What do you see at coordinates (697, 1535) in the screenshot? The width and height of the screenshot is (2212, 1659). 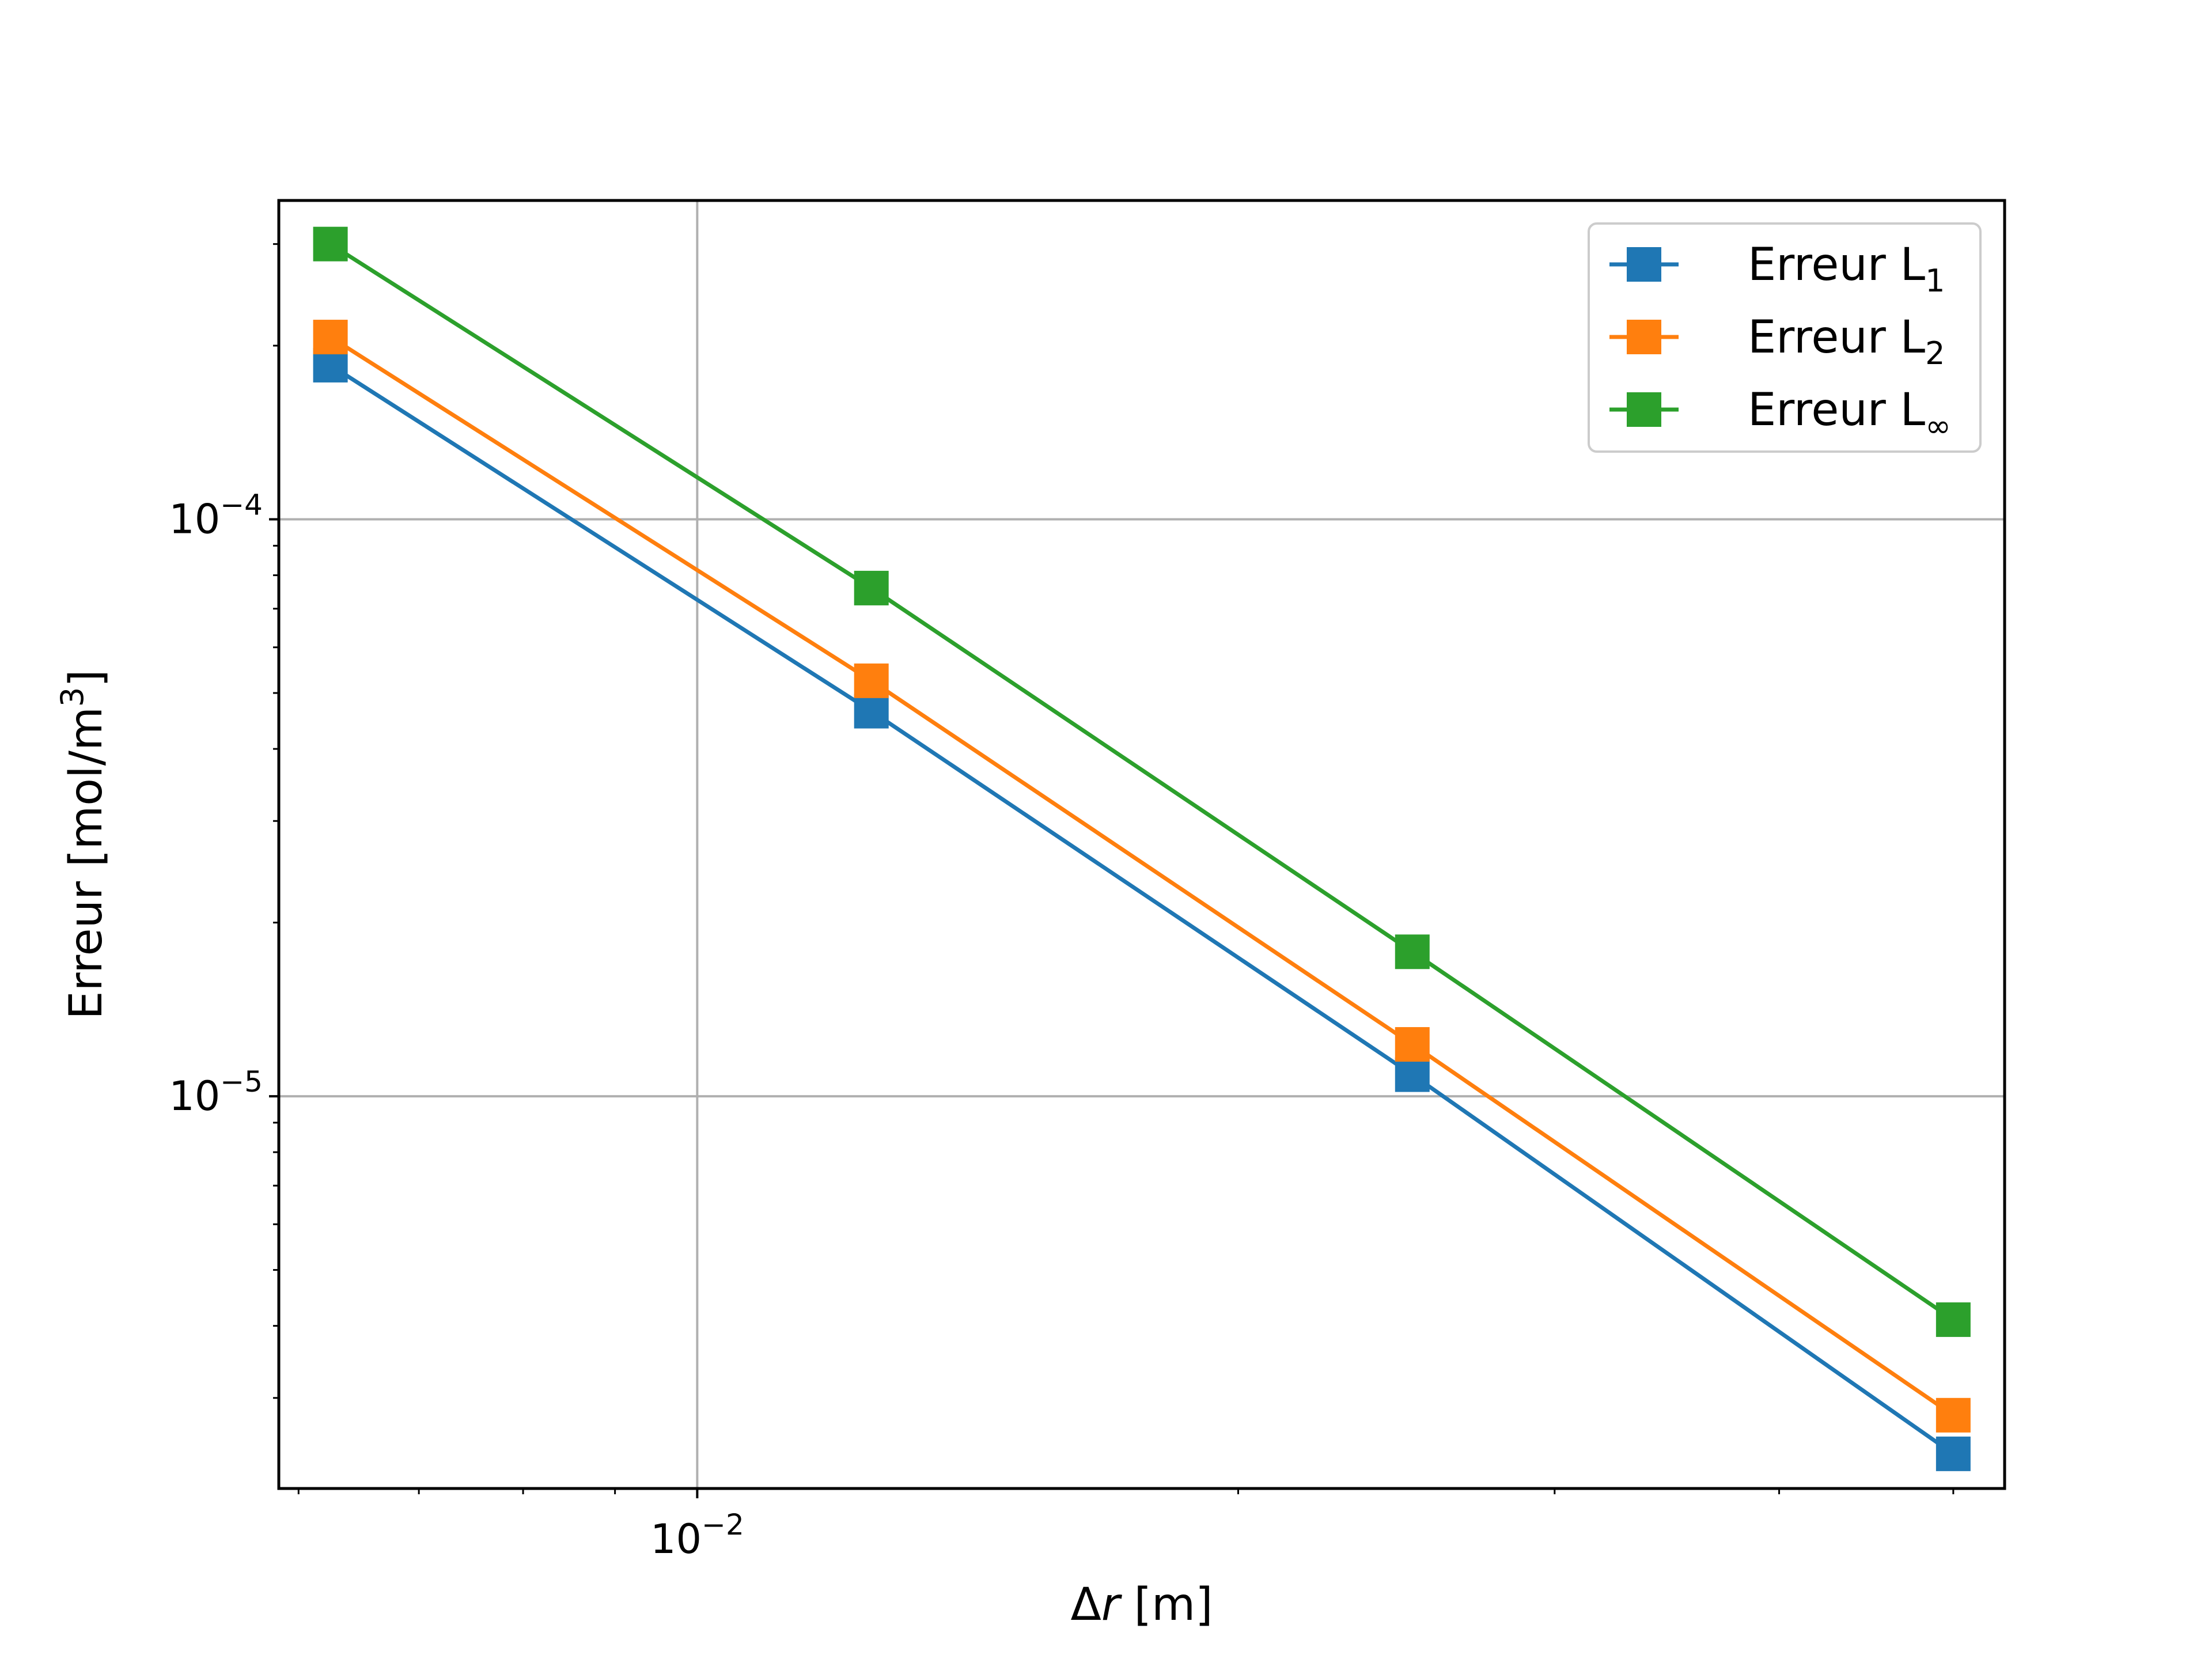 I see `x-tick-label: 10−2` at bounding box center [697, 1535].